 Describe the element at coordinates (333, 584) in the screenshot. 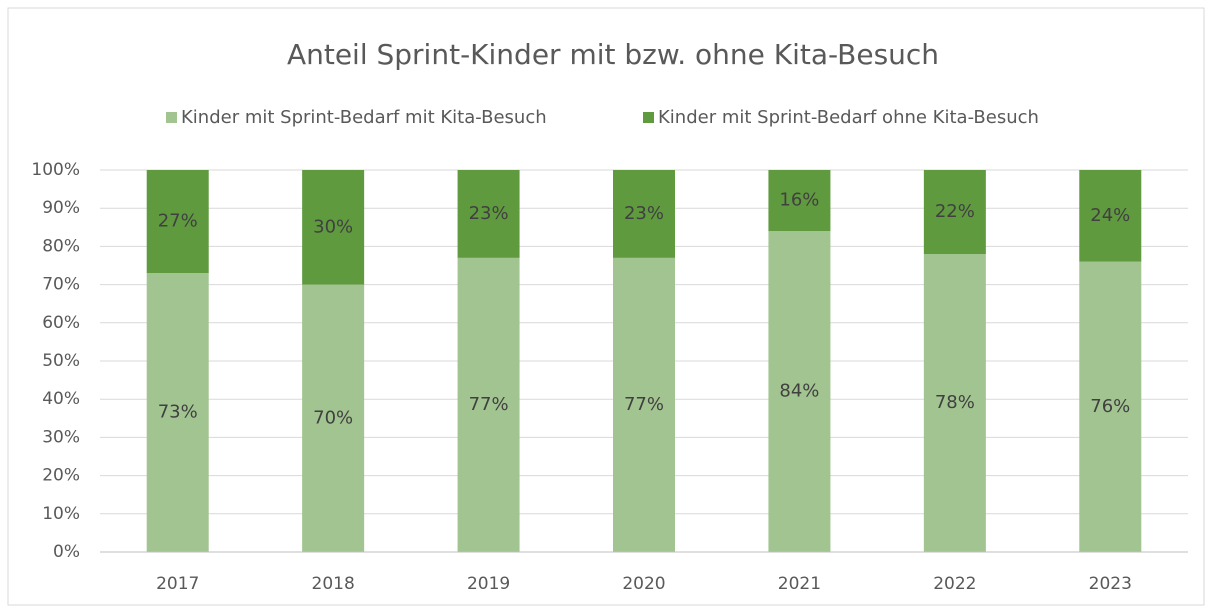

I see `x-tick-label: 2018` at that location.